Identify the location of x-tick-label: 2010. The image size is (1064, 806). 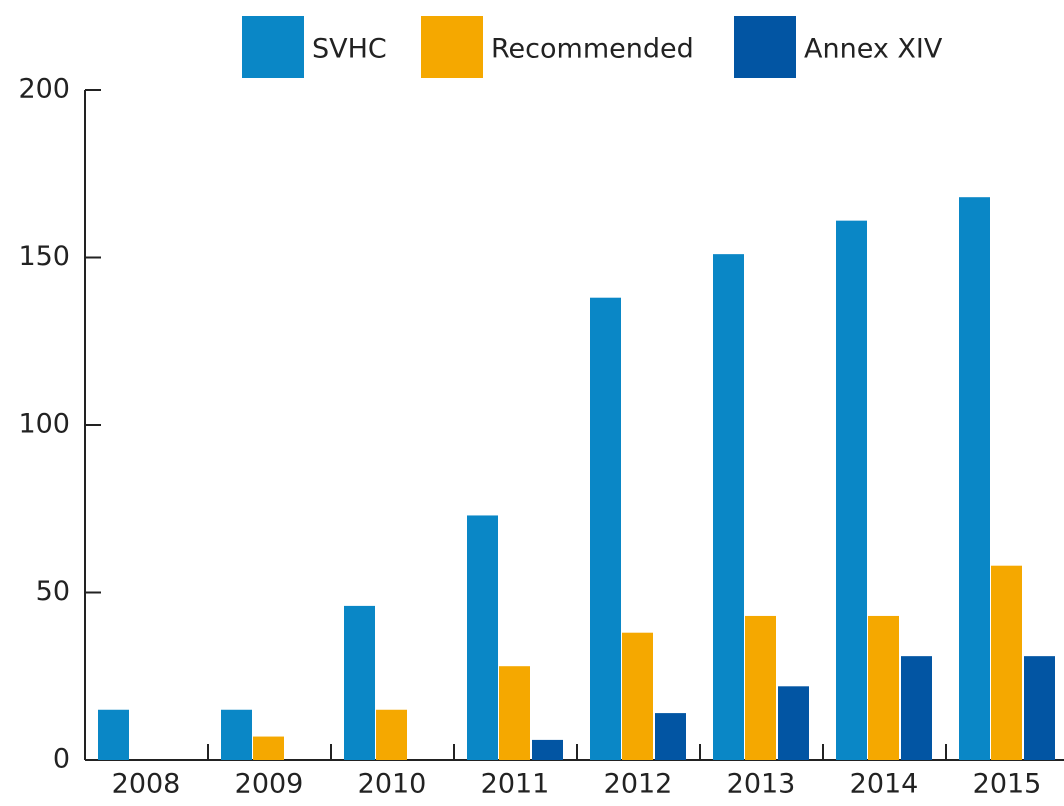
(392, 784).